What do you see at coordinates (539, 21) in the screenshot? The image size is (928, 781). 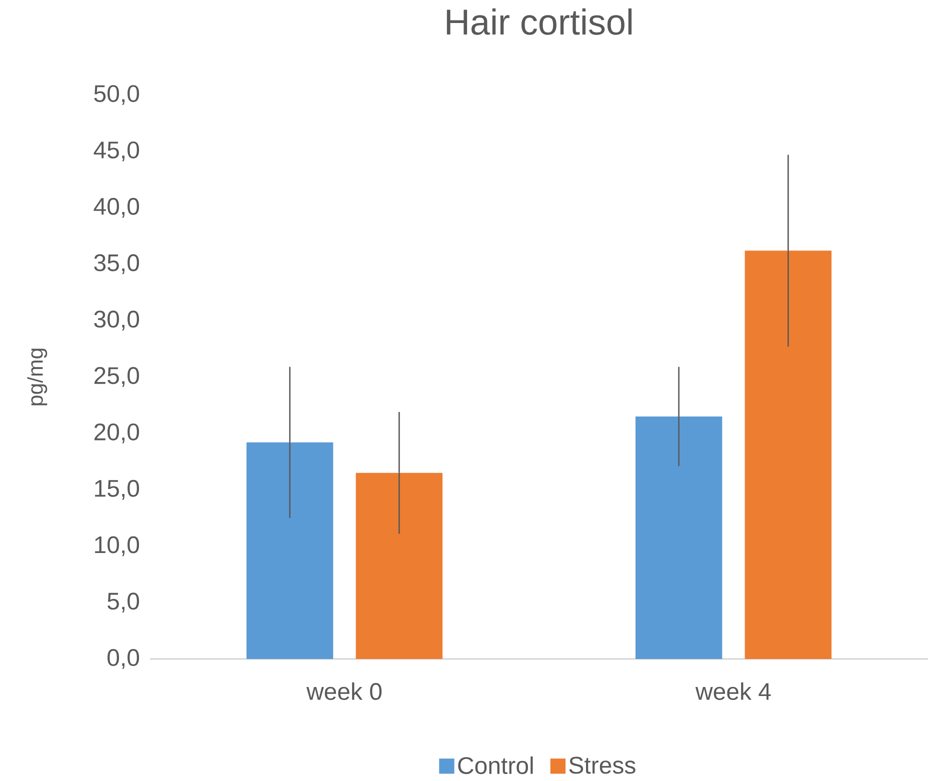 I see `chart-title: Hair cortisol` at bounding box center [539, 21].